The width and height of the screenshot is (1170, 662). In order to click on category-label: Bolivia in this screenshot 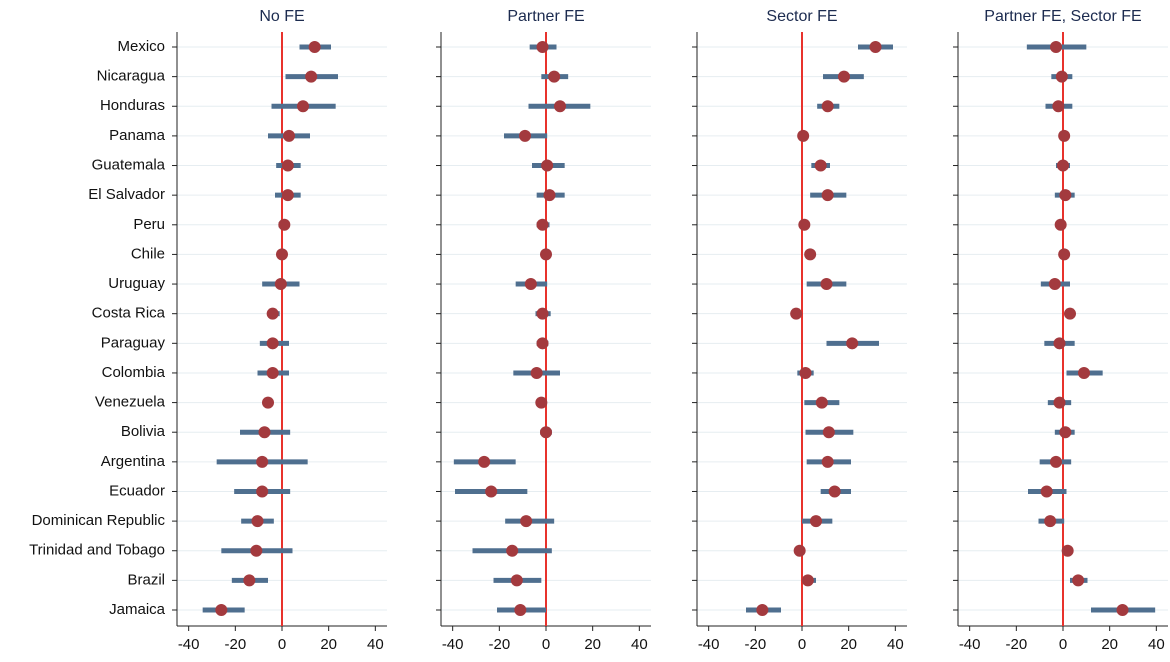, I will do `click(143, 431)`.